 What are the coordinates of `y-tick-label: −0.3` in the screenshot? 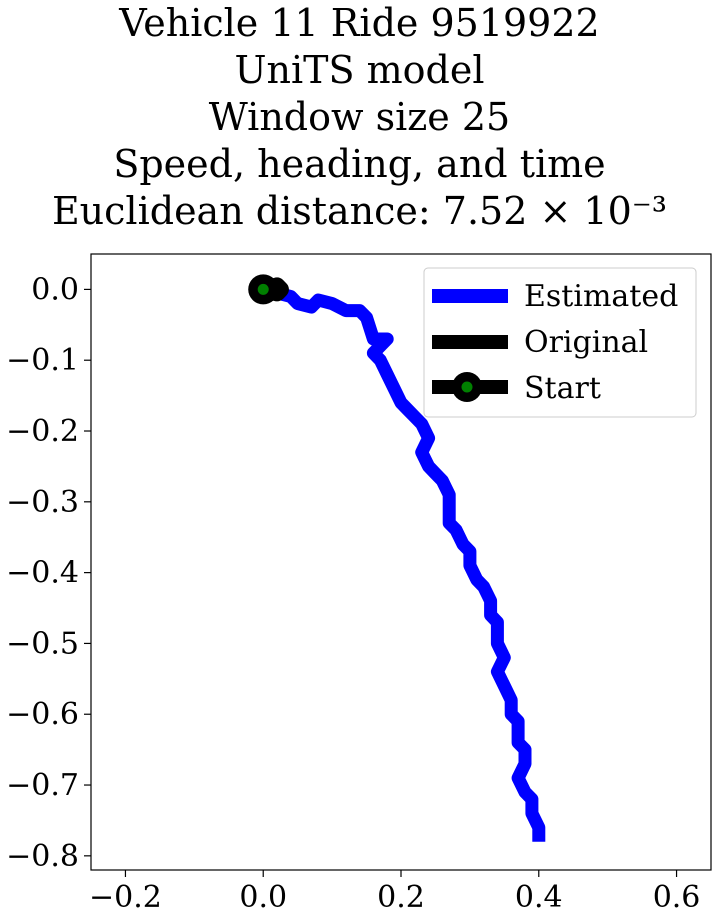 It's located at (42, 502).